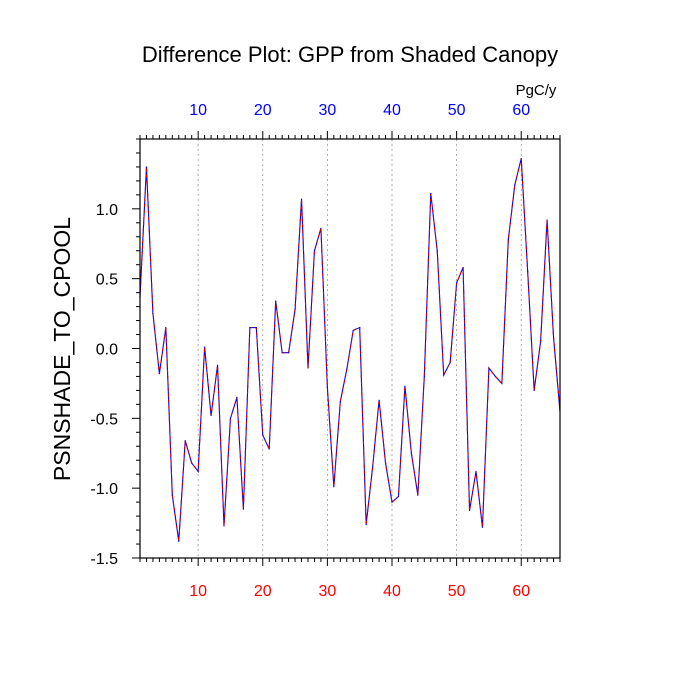 The image size is (700, 700). What do you see at coordinates (521, 591) in the screenshot?
I see `x-tick-label-bottom: 60` at bounding box center [521, 591].